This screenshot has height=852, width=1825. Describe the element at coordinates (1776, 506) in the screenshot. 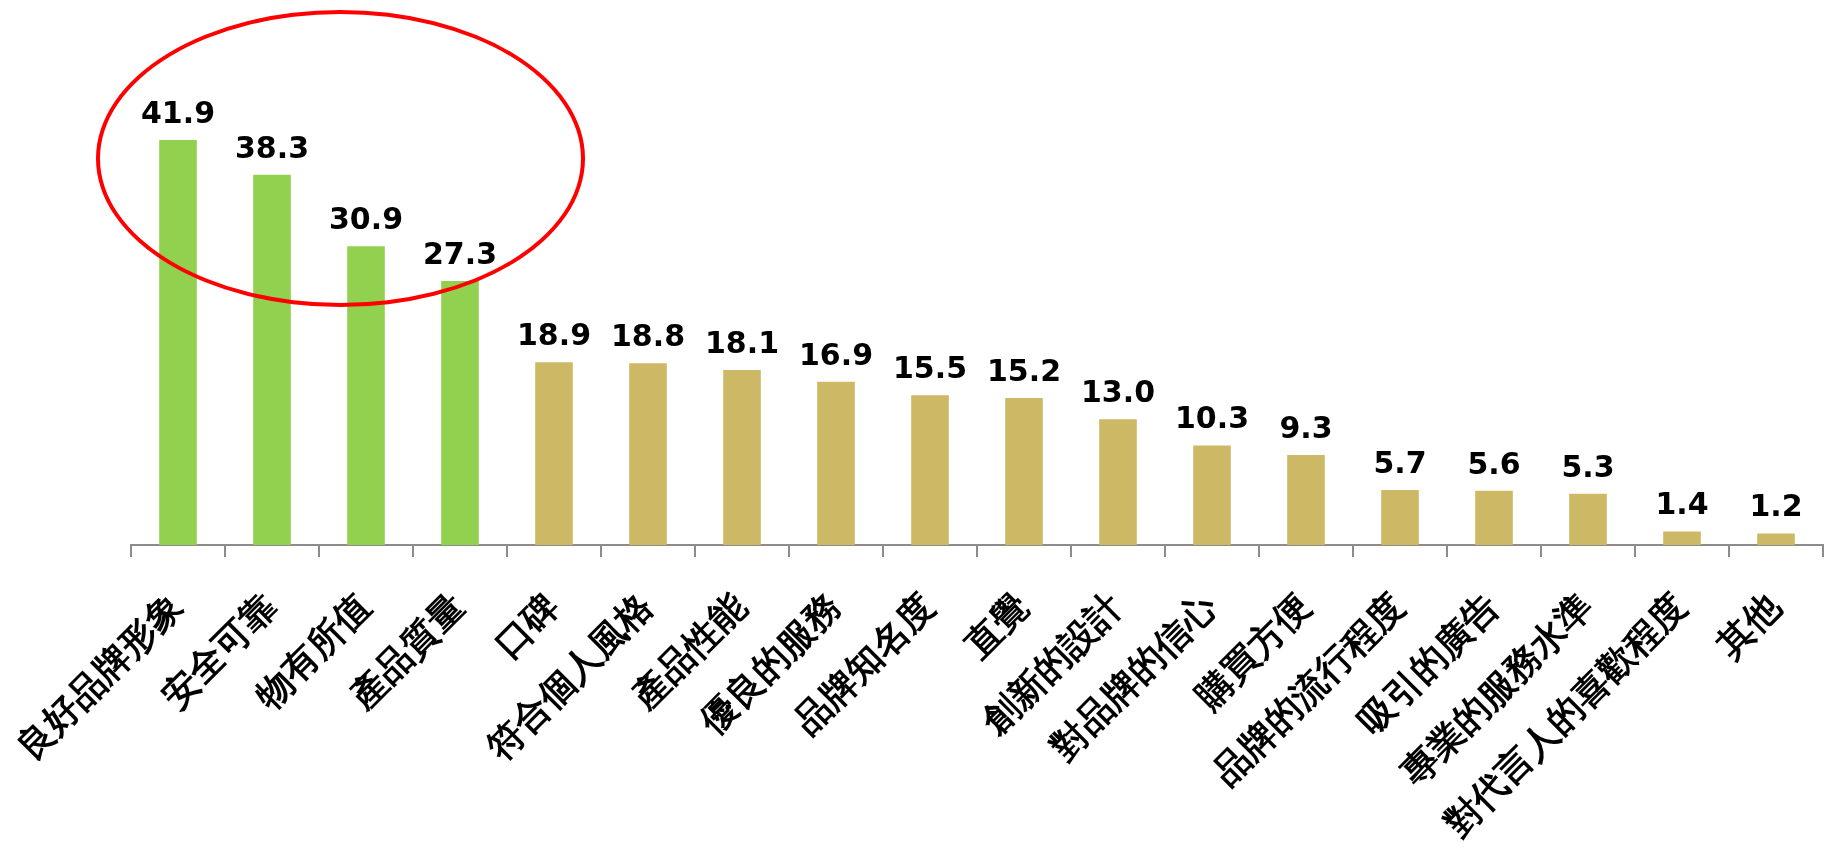

I see `data-label: 1.2` at that location.